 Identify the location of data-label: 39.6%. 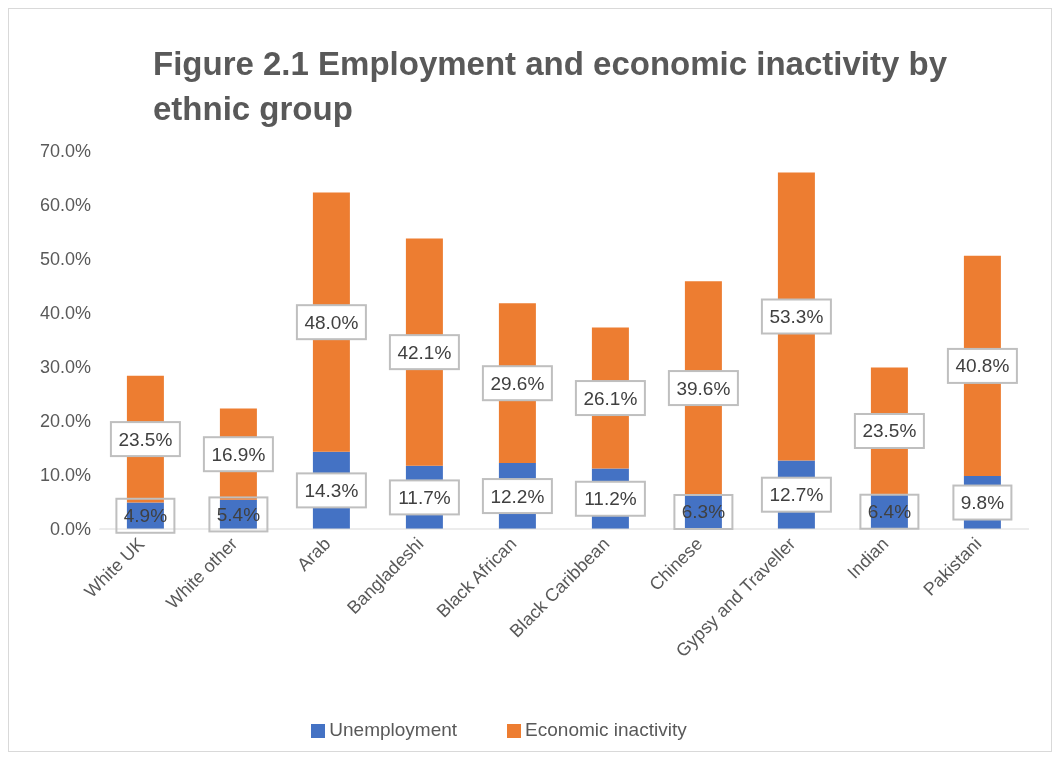
(703, 388).